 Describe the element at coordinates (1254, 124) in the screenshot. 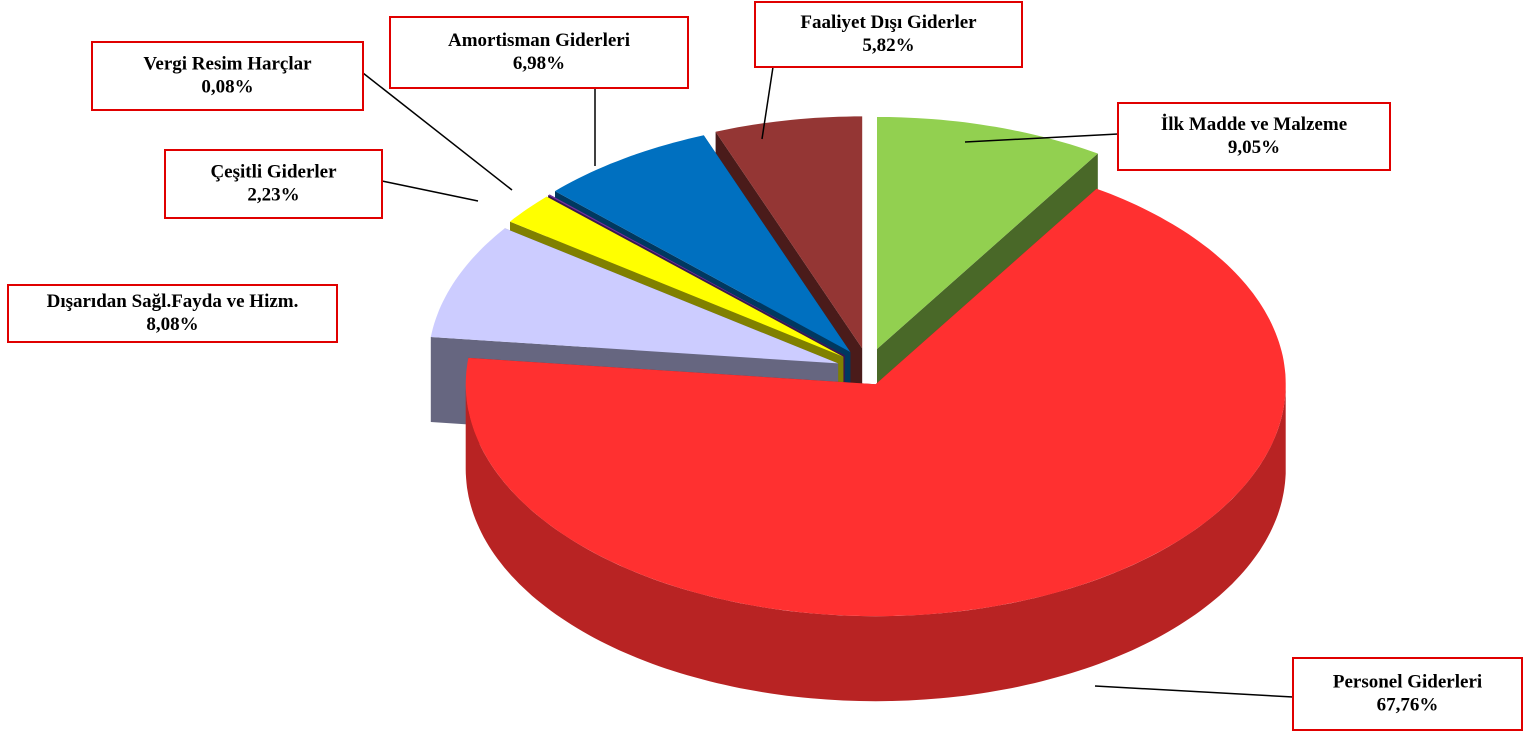

I see `label-name: İlk Madde ve Malzeme` at that location.